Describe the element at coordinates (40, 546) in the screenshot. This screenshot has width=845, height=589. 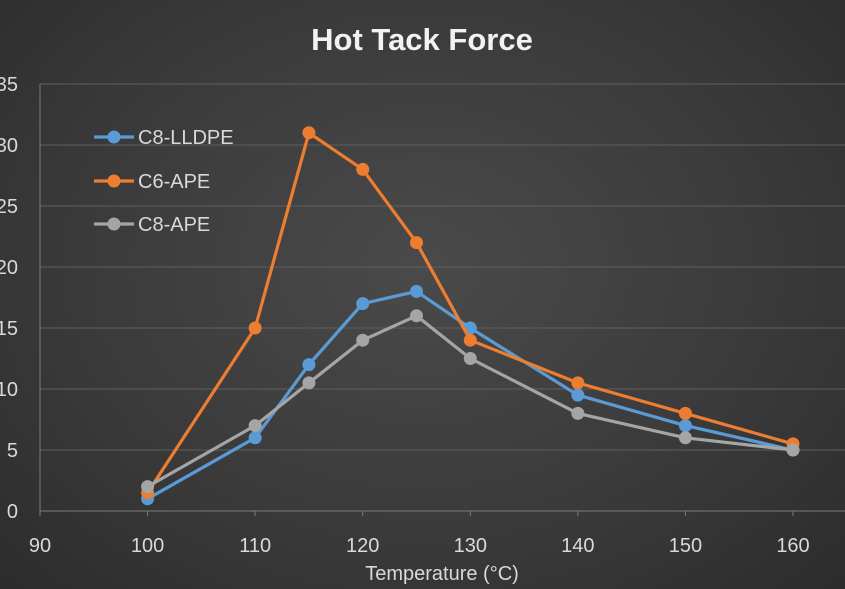
I see `x-tick-label: 90` at that location.